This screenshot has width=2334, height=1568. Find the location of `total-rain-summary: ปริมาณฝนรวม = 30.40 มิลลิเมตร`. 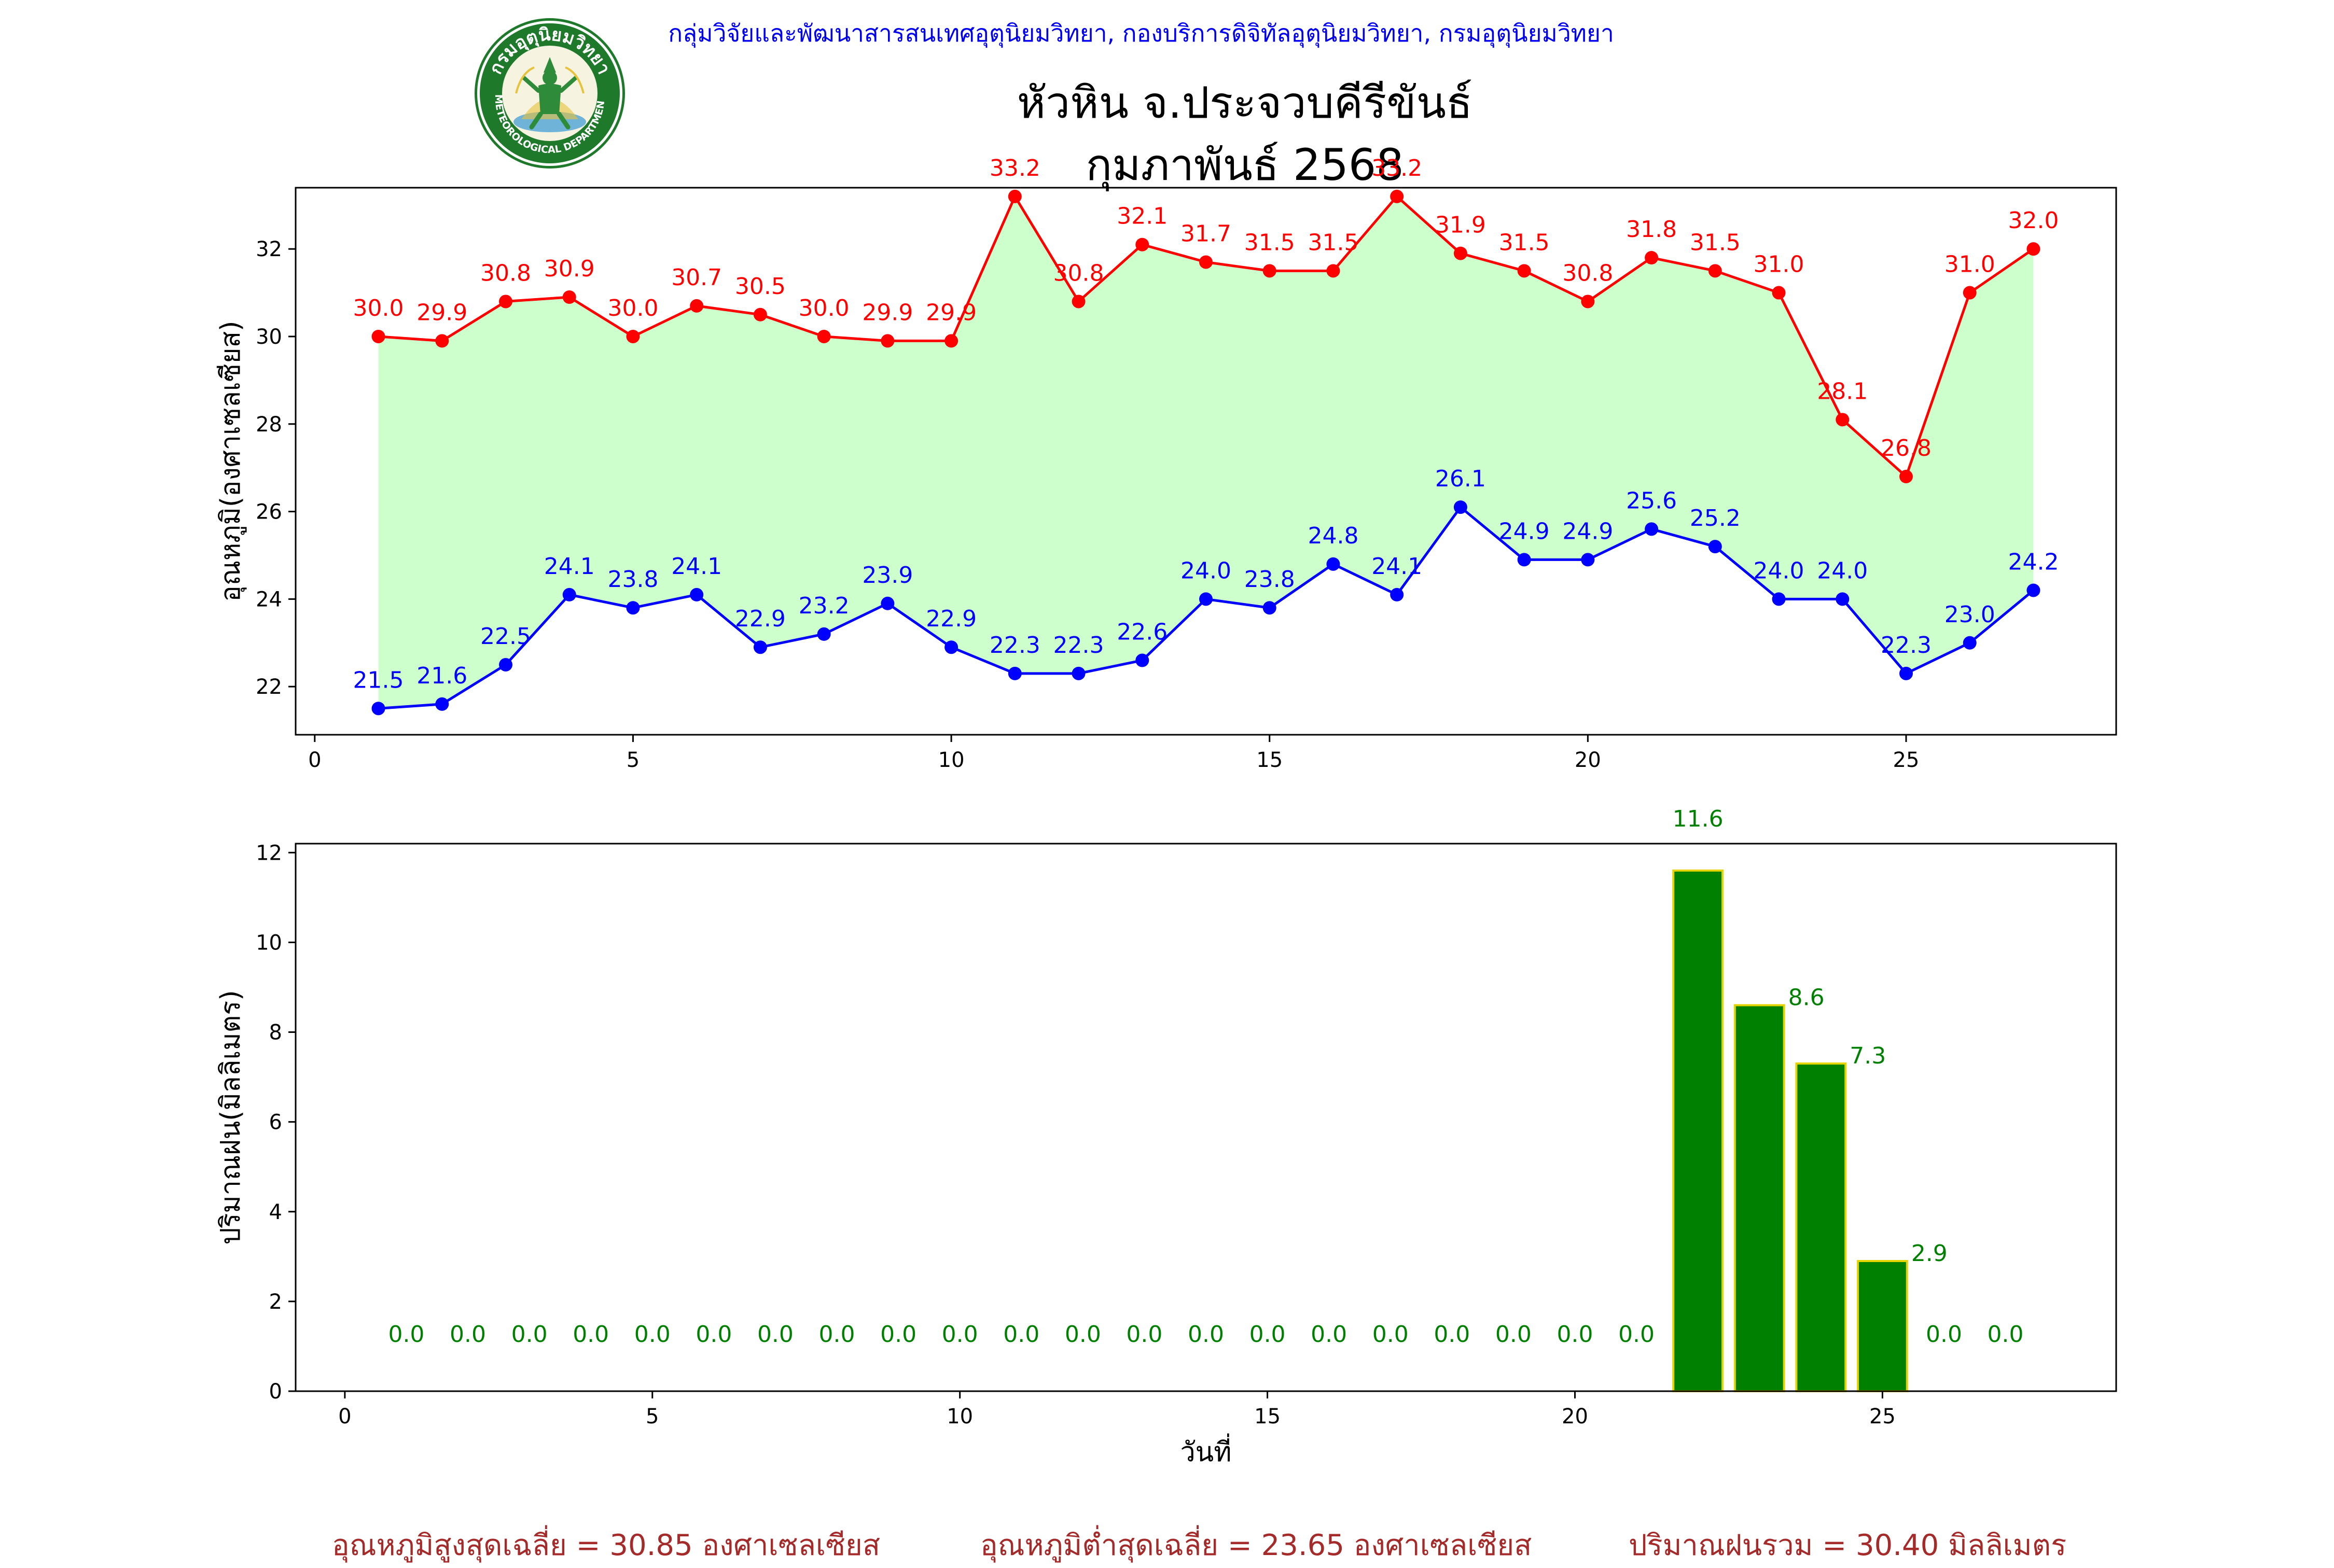

total-rain-summary: ปริมาณฝนรวม = 30.40 มิลลิเมตร is located at coordinates (1848, 1545).